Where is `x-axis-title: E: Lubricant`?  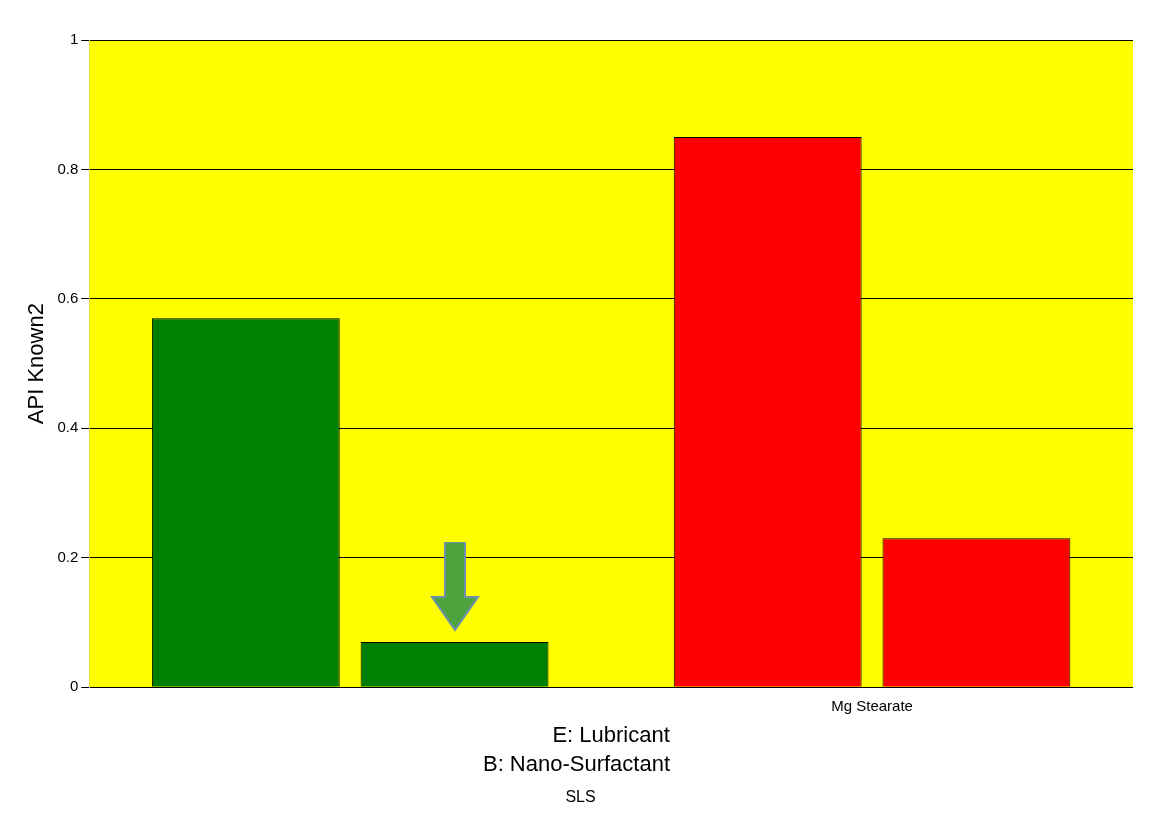
x-axis-title: E: Lubricant is located at coordinates (611, 735).